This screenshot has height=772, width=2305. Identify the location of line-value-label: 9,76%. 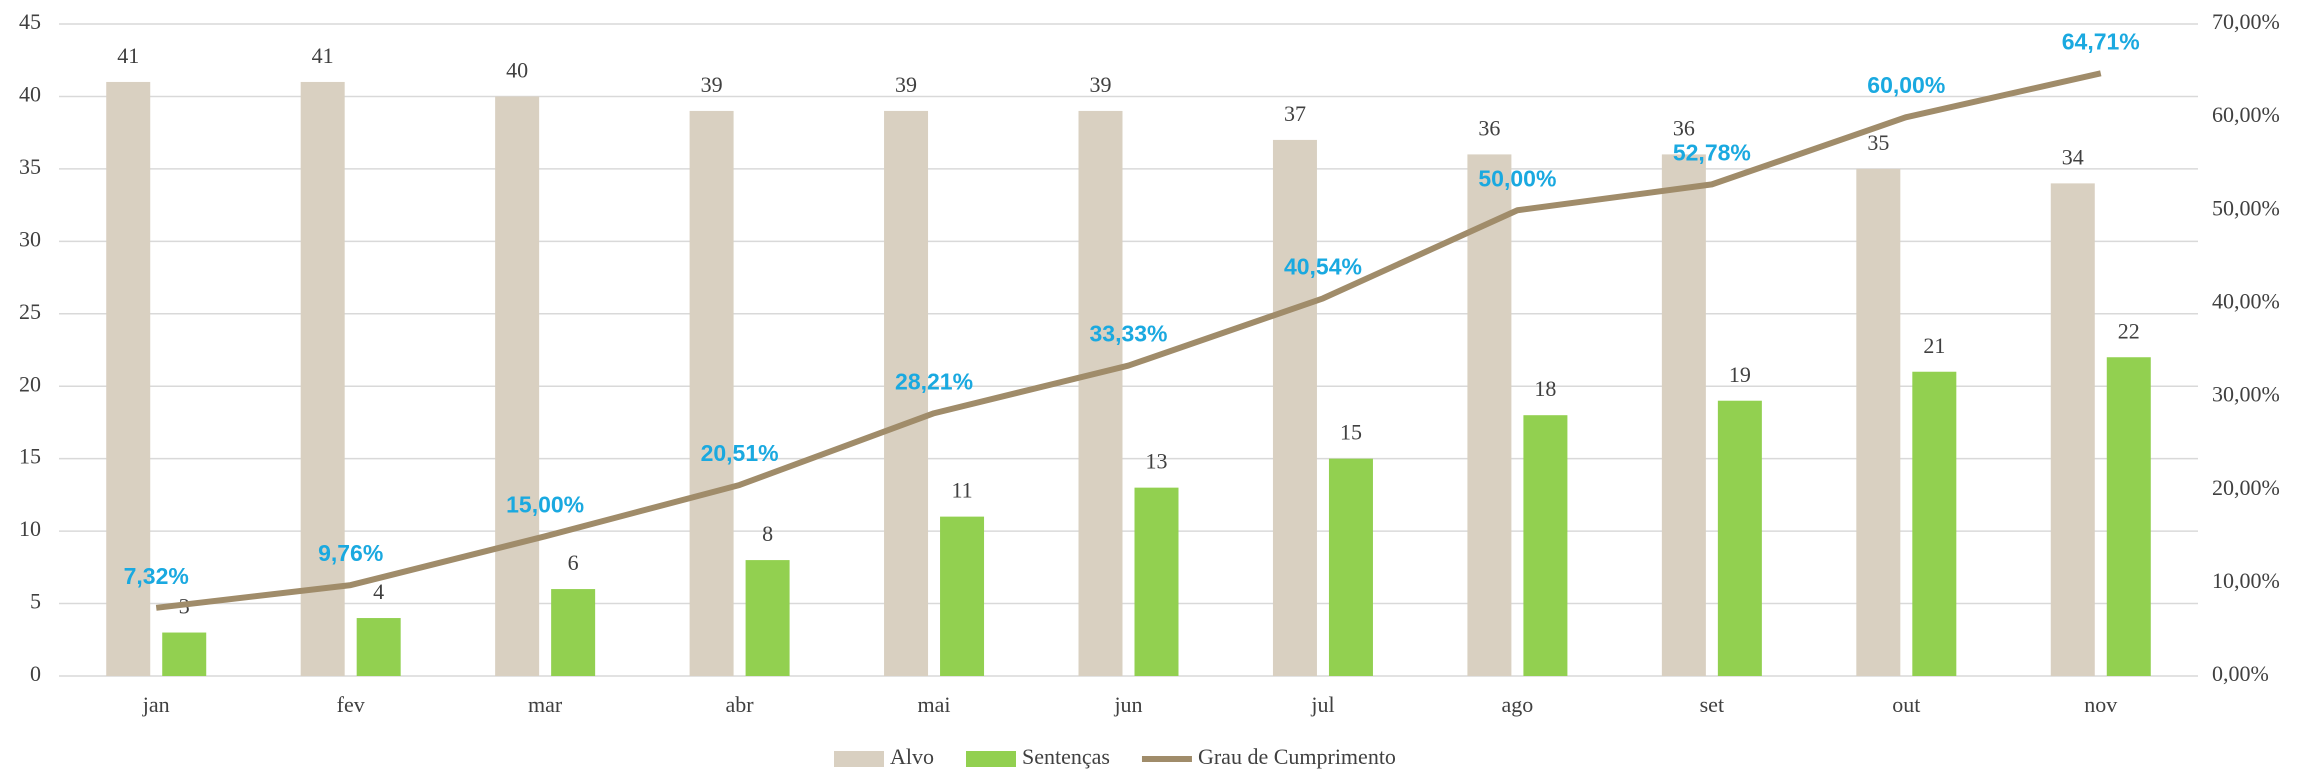
(350, 553).